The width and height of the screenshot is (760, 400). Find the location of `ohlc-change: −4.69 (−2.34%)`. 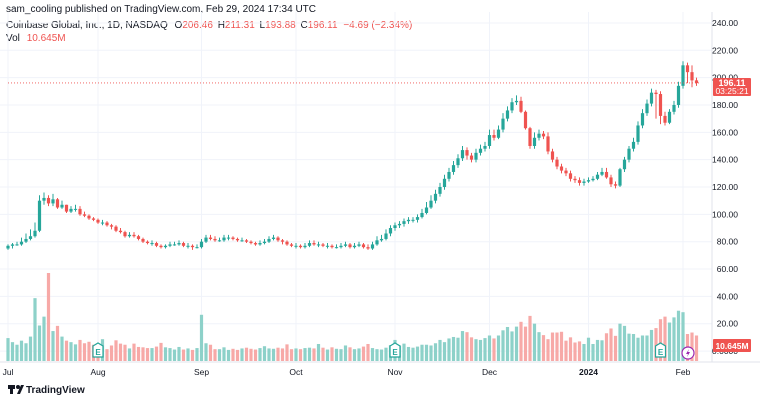

ohlc-change: −4.69 (−2.34%) is located at coordinates (378, 25).